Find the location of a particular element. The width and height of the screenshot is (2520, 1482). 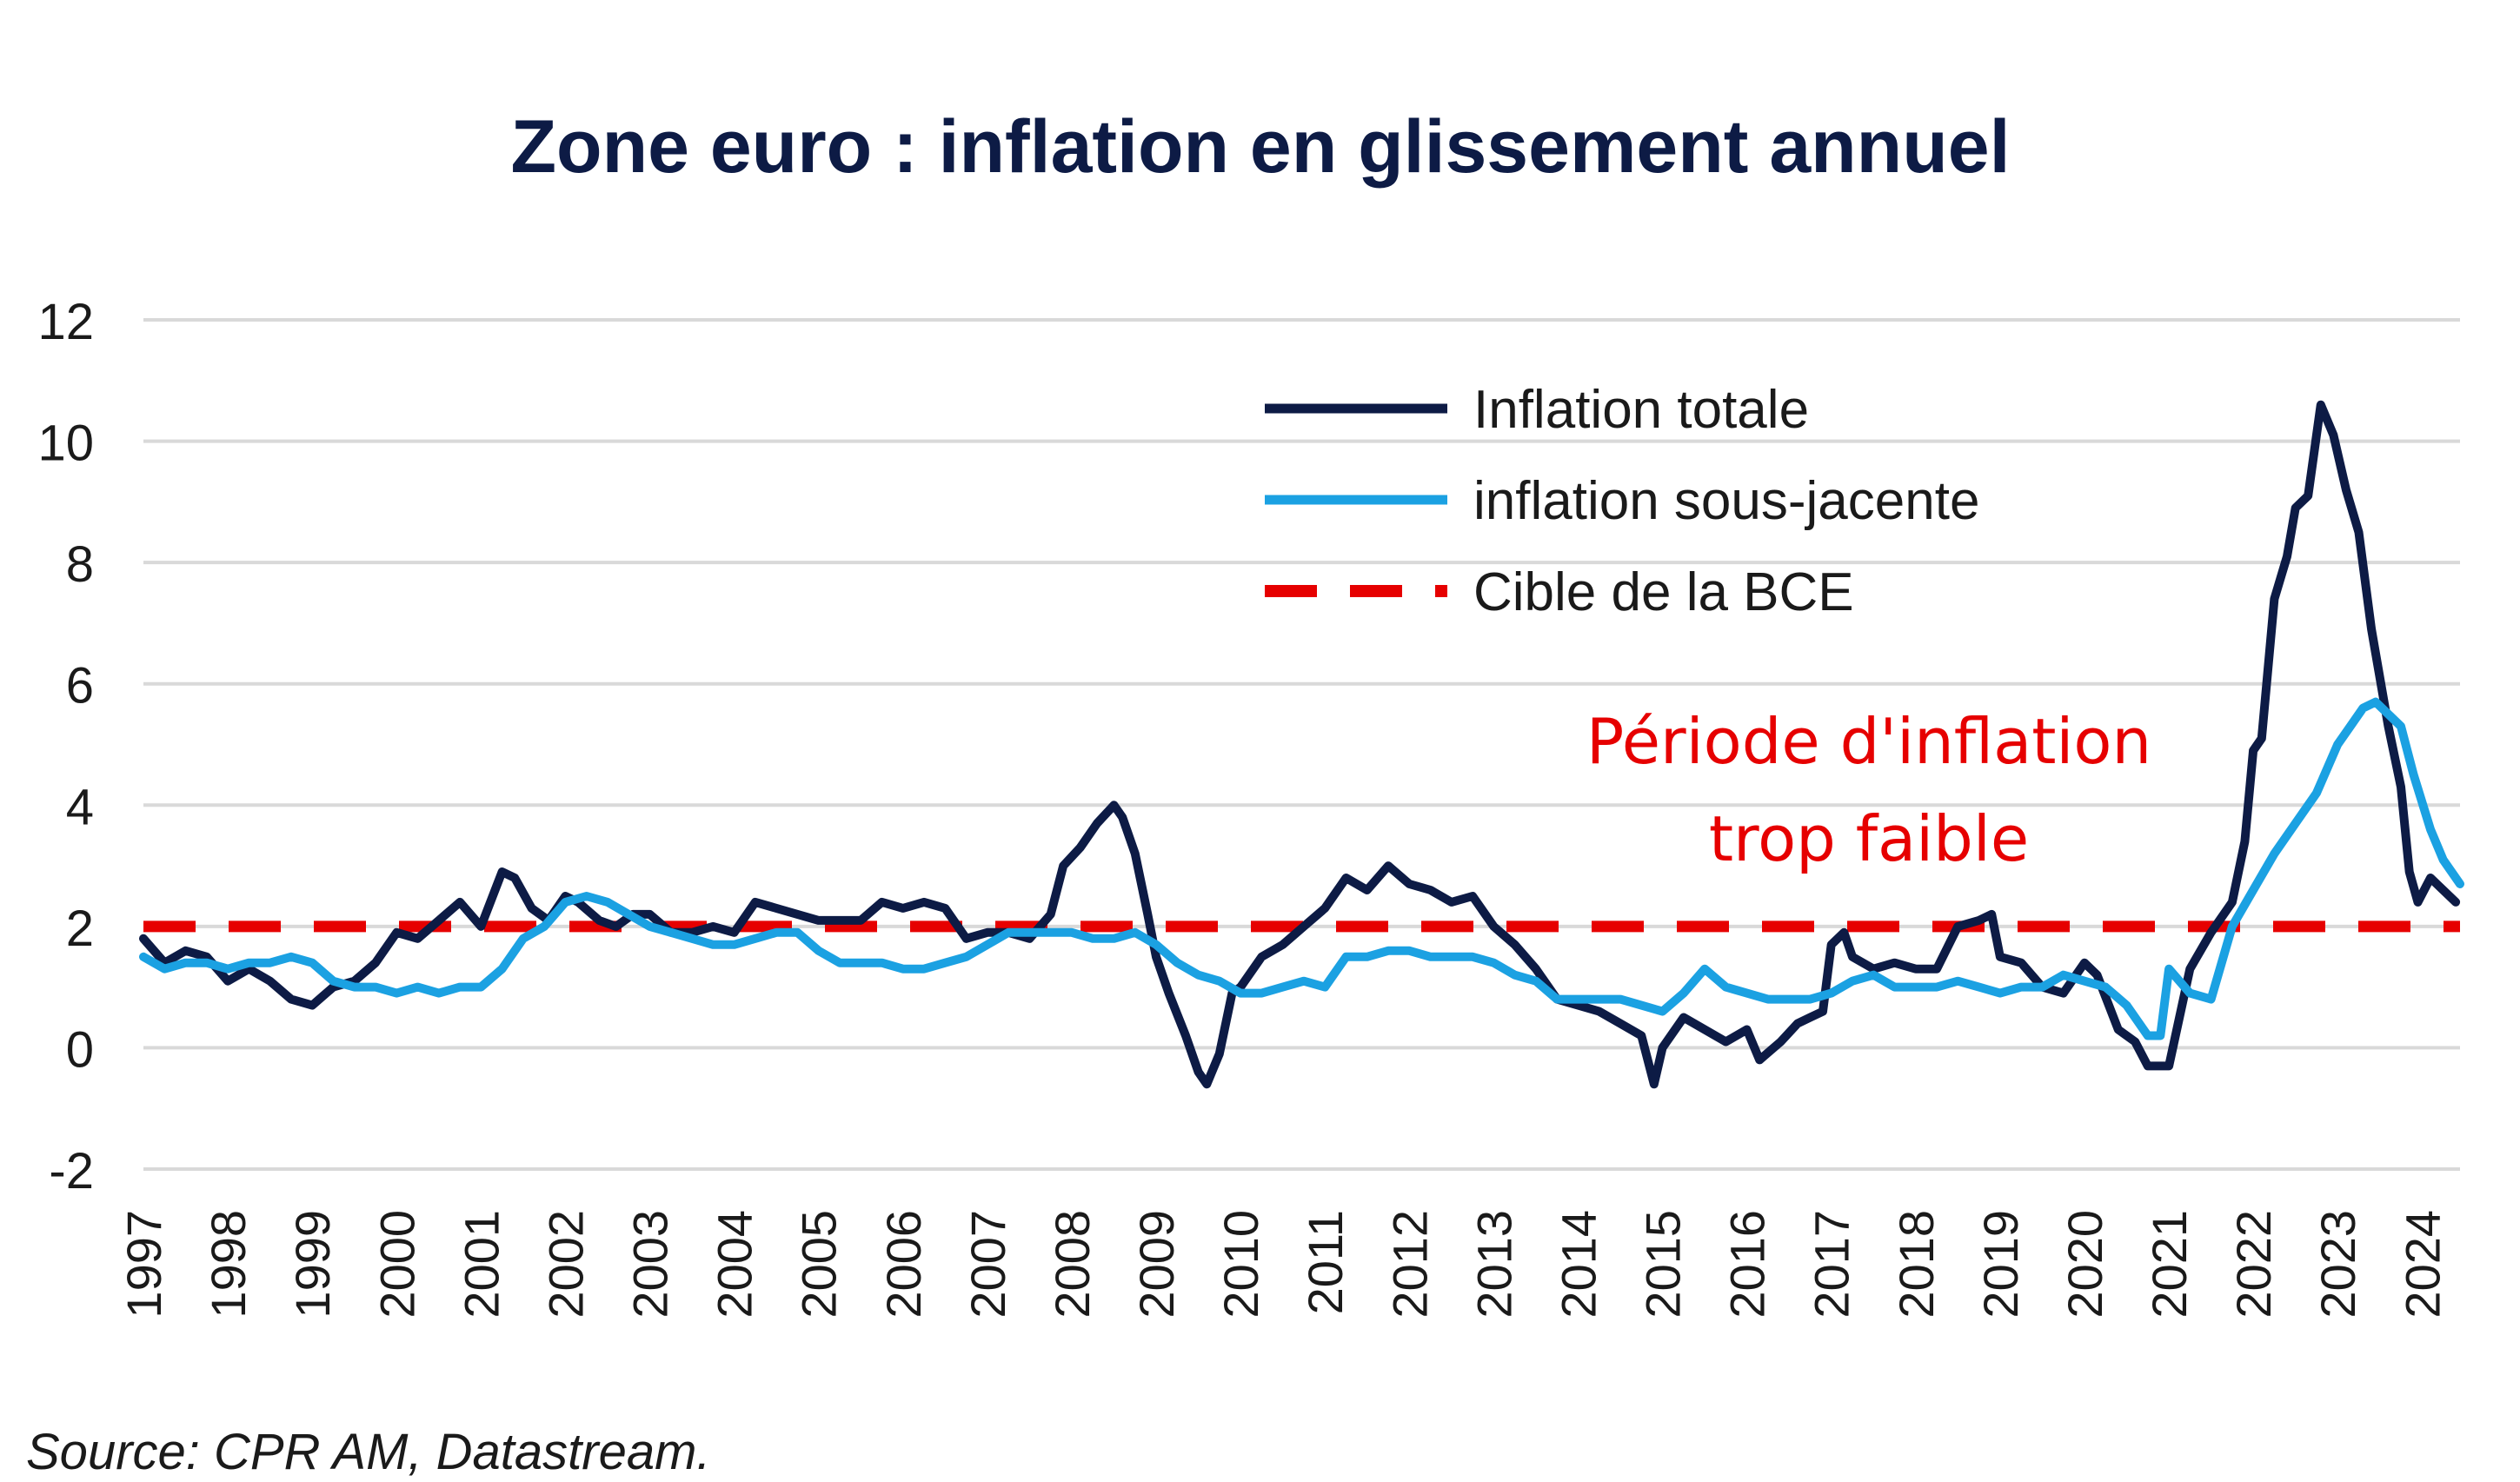

x-tick-label: 2014 is located at coordinates (1578, 1264).